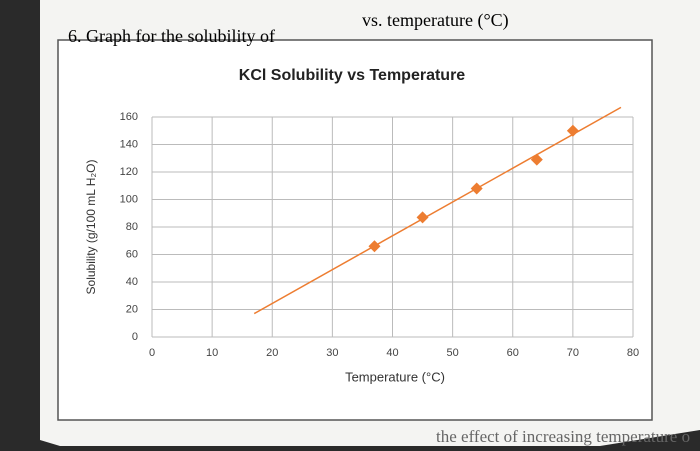 This screenshot has height=451, width=700. Describe the element at coordinates (152, 353) in the screenshot. I see `x-tick-label: 0` at that location.